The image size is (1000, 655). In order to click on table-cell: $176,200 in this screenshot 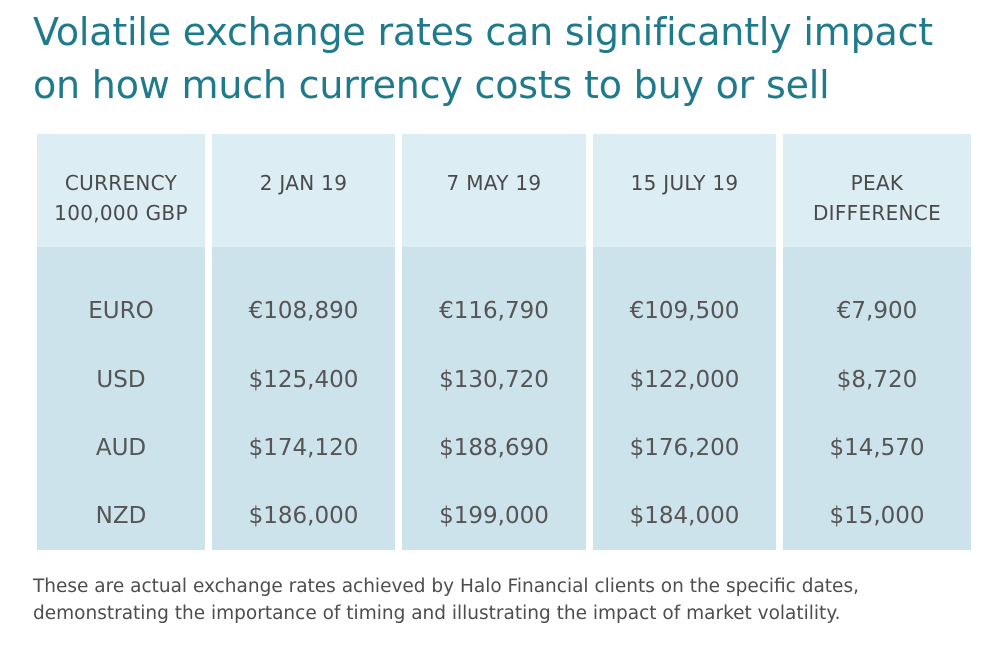, I will do `click(684, 448)`.